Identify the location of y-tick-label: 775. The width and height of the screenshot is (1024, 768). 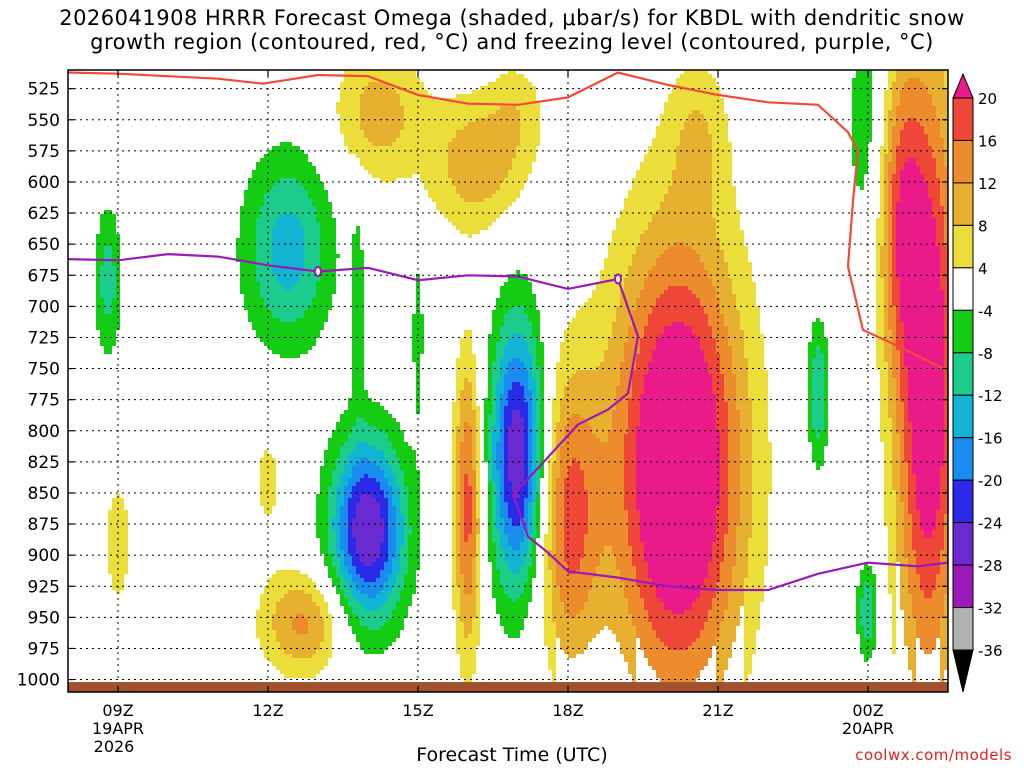
(44, 401).